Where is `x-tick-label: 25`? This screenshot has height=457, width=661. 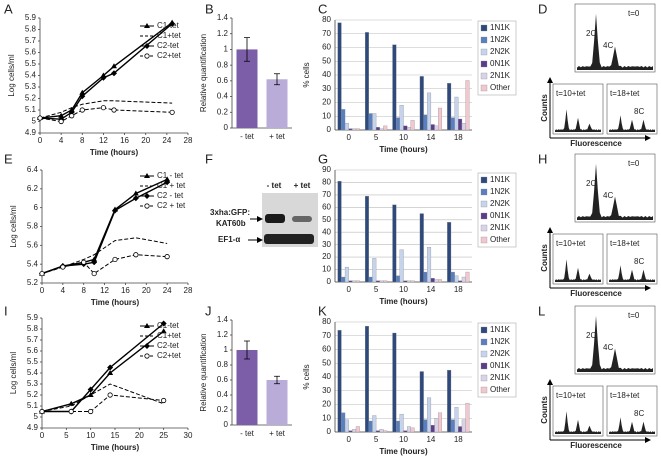 x-tick-label: 25 is located at coordinates (163, 435).